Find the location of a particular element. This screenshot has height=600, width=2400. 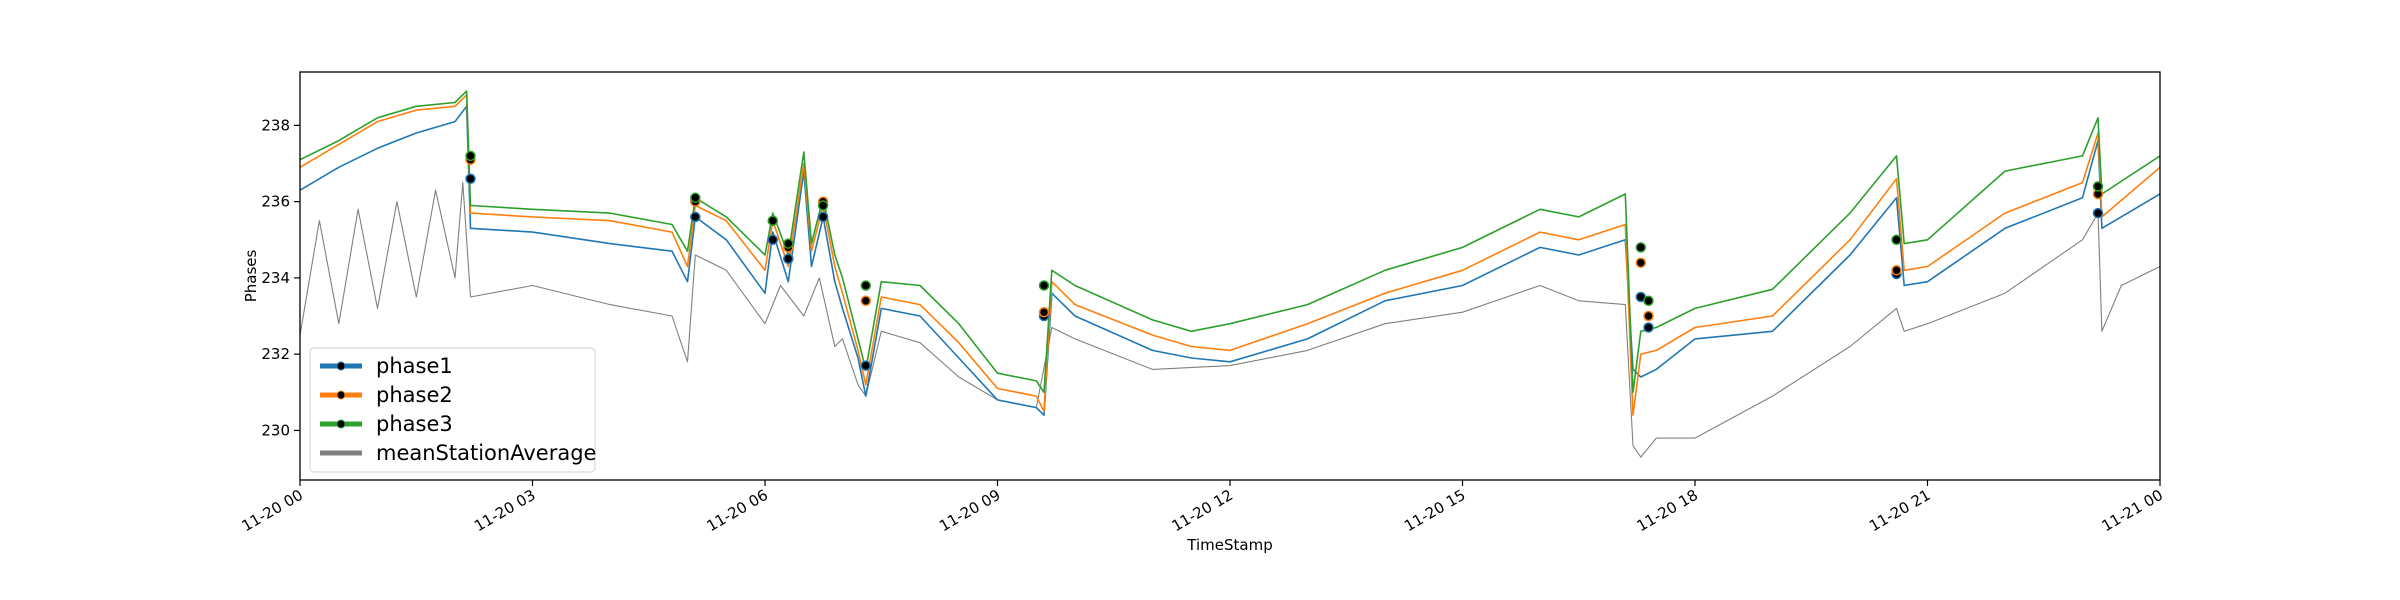

y-axis-title: Phases is located at coordinates (251, 276).